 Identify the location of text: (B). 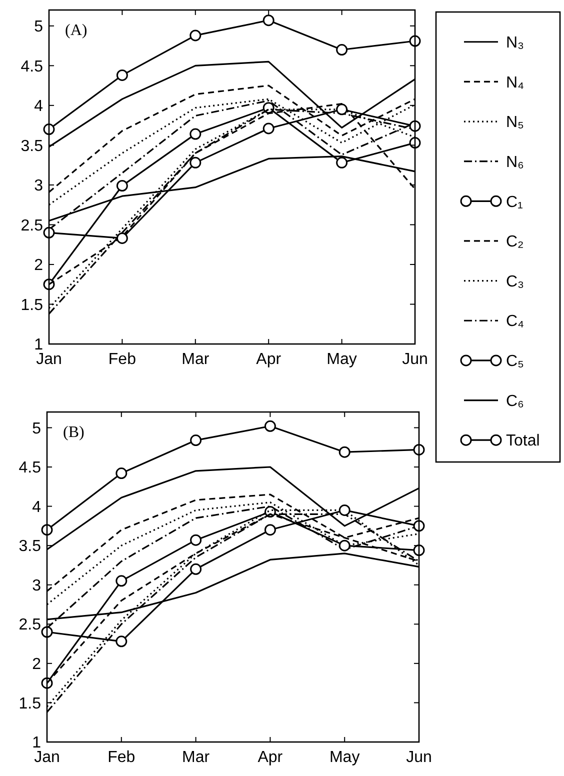
(73, 432).